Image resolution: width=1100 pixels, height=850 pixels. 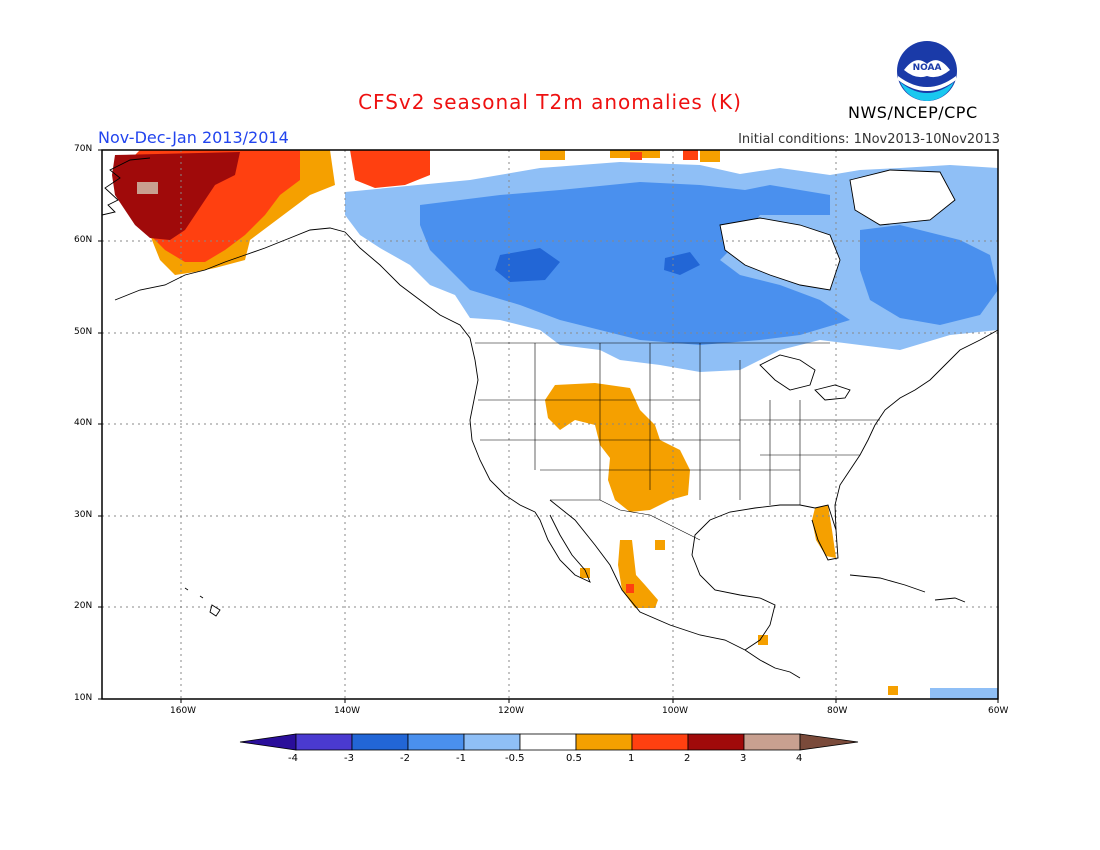 What do you see at coordinates (638, 574) in the screenshot?
I see `warm-mexico` at bounding box center [638, 574].